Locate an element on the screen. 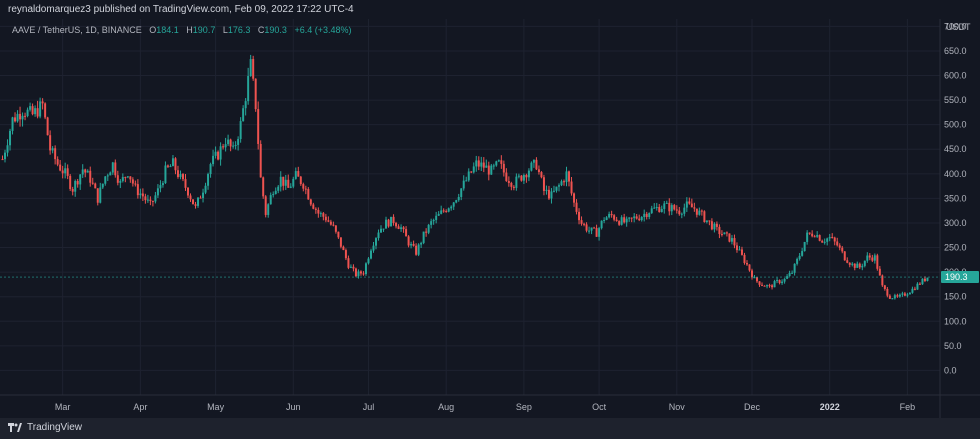 The image size is (980, 439). x-tick-label: Dec is located at coordinates (752, 407).